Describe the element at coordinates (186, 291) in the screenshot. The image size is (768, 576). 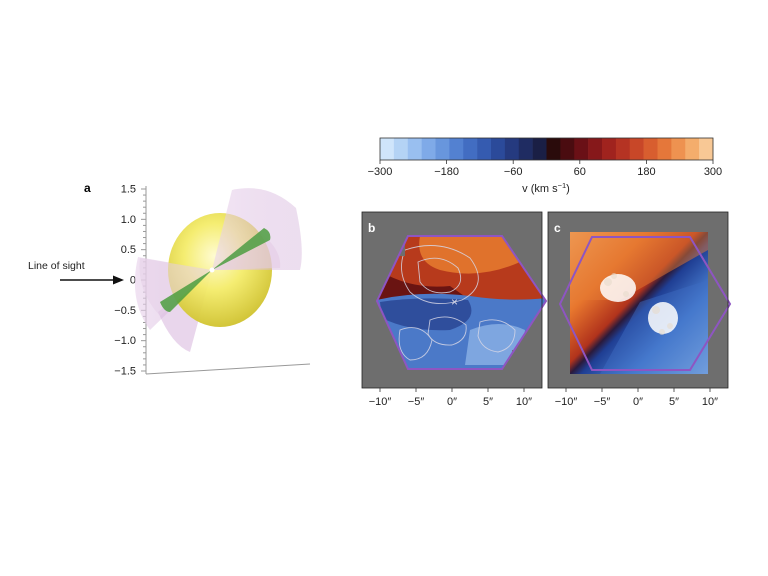
I see `green-jet-lower` at that location.